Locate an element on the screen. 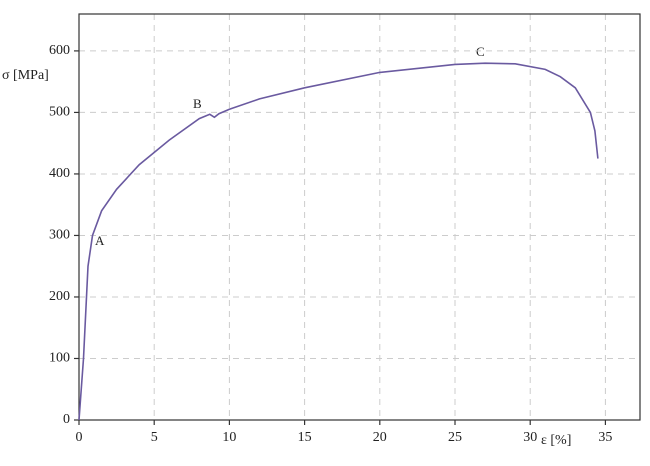 The height and width of the screenshot is (466, 650). y-tick-label: 400 is located at coordinates (59, 173).